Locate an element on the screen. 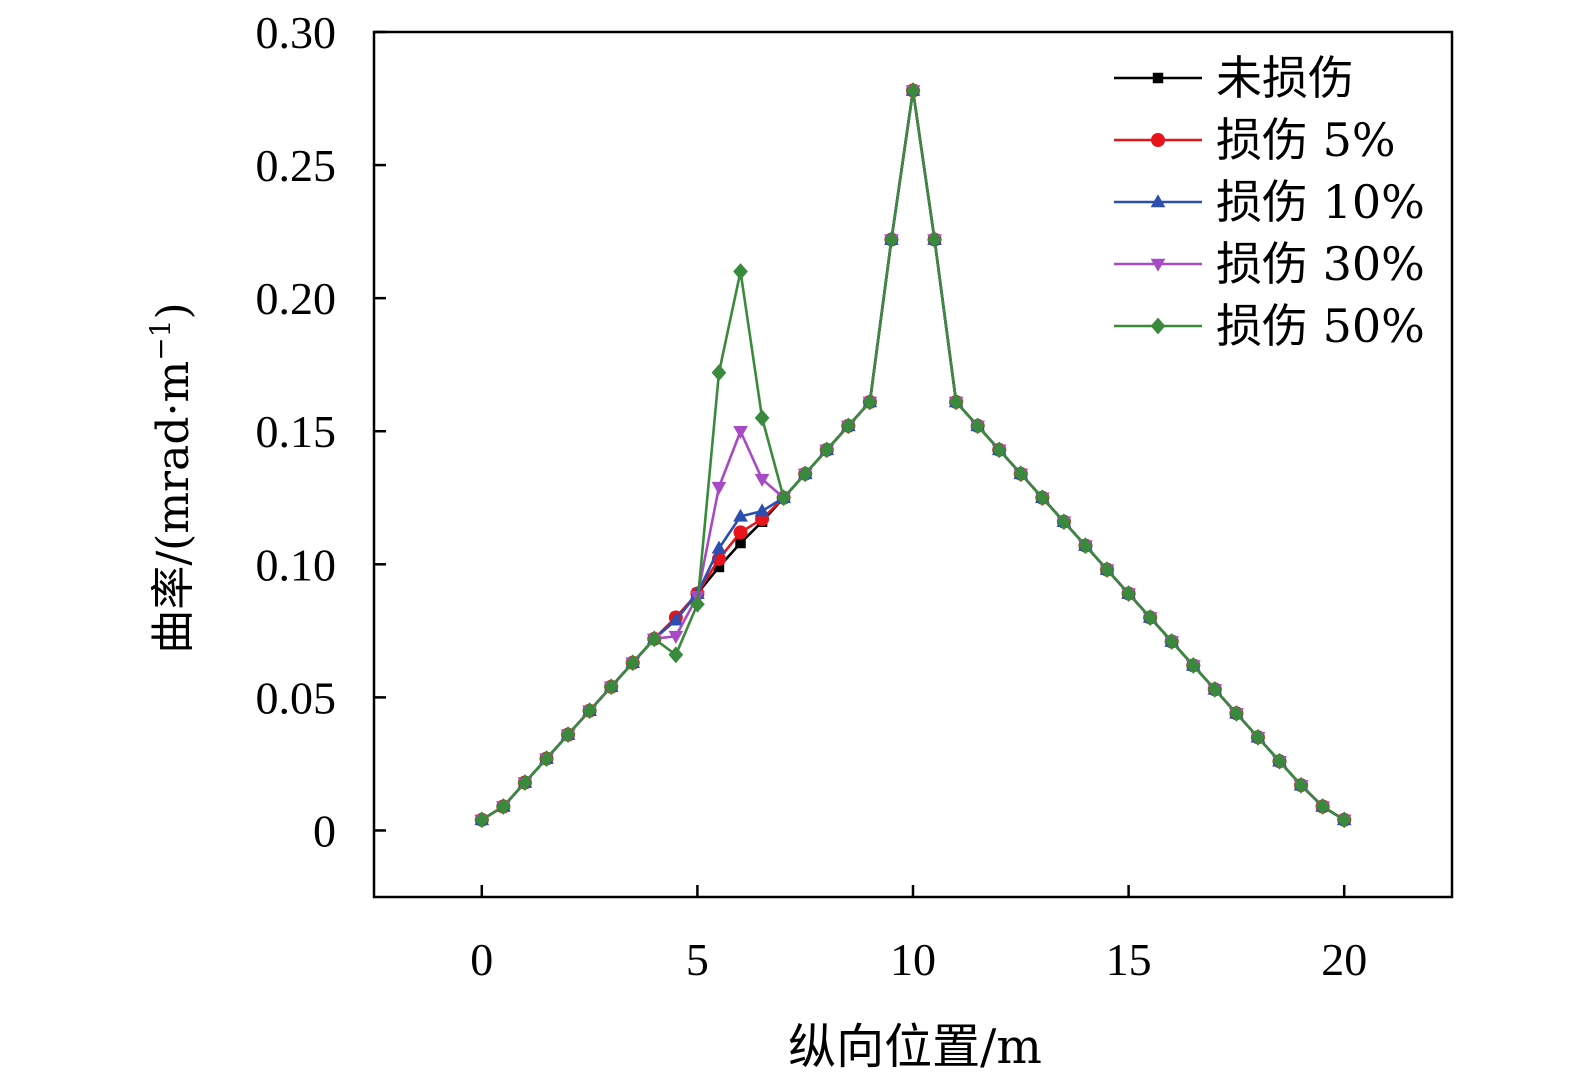 The width and height of the screenshot is (1575, 1091). y-axis-label-main: 曲率/(mrad·m is located at coordinates (173, 507).